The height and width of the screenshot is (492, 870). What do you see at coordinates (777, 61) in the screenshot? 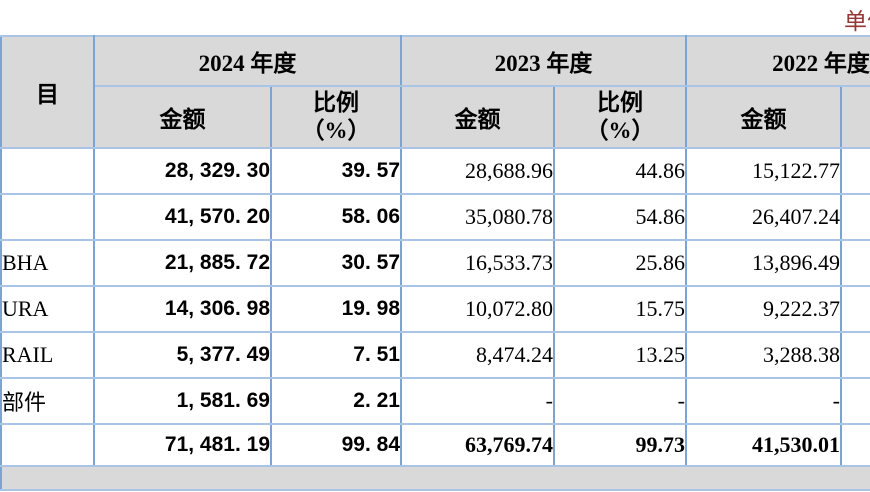
I see `header-year-2022: 2022 年度` at bounding box center [777, 61].